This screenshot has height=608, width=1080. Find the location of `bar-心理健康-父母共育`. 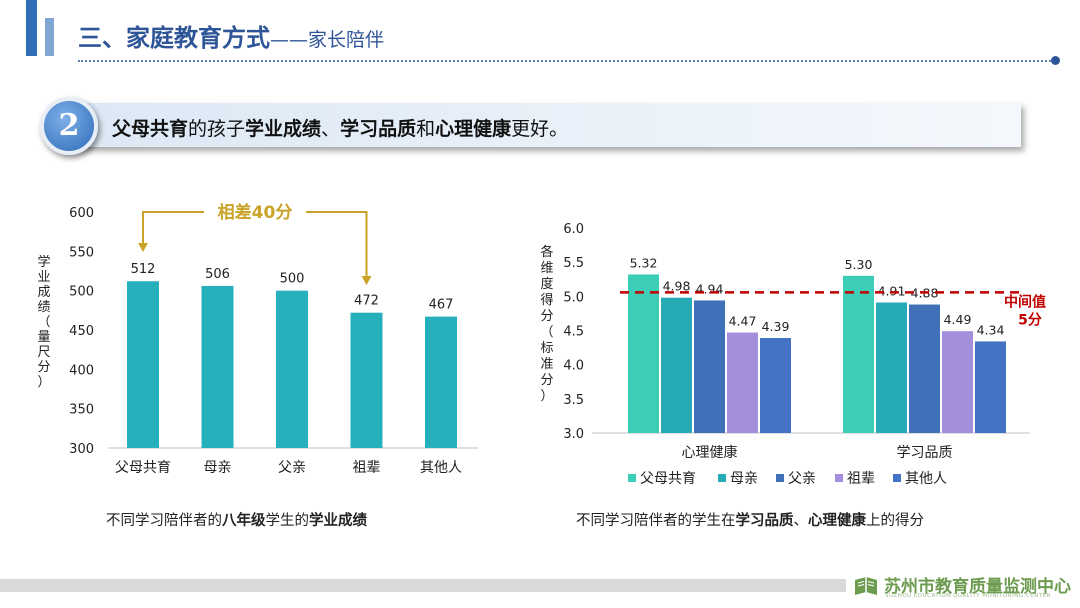

bar-心理健康-父母共育 is located at coordinates (643, 353).